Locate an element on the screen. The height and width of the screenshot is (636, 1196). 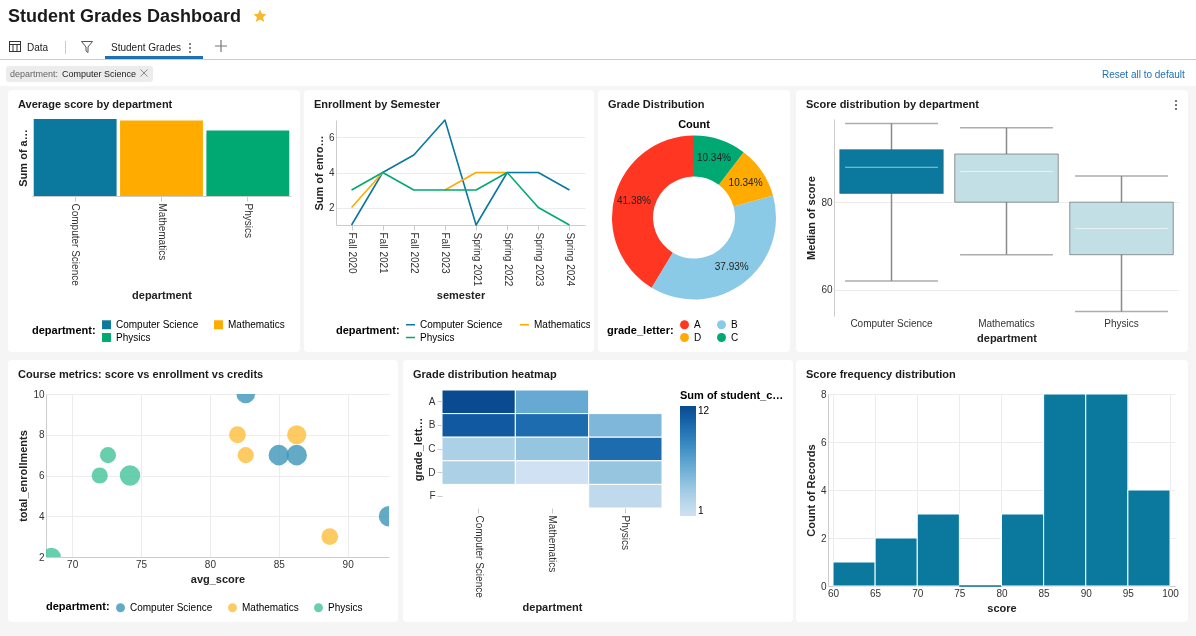
x-tick-label: Fall 2021 is located at coordinates (384, 253).